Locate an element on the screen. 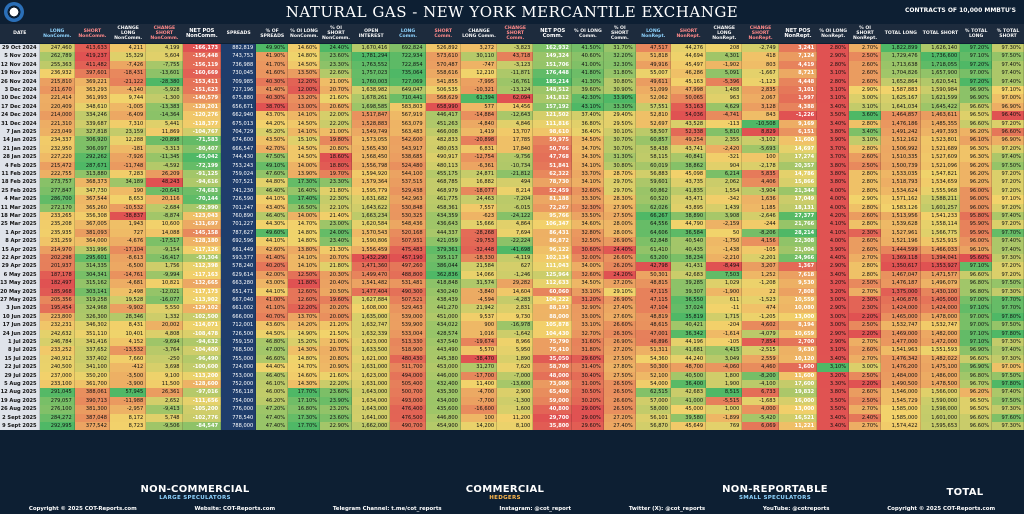 The height and width of the screenshot is (514, 1024). table-cell: 12,210 is located at coordinates (479, 73).